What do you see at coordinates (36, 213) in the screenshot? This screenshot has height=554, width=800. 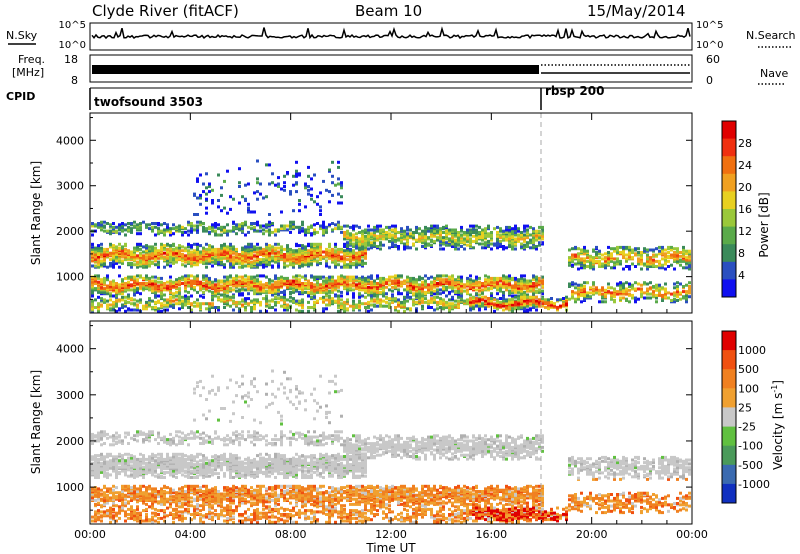 I see `power-ylabel: Slant Range [km]` at bounding box center [36, 213].